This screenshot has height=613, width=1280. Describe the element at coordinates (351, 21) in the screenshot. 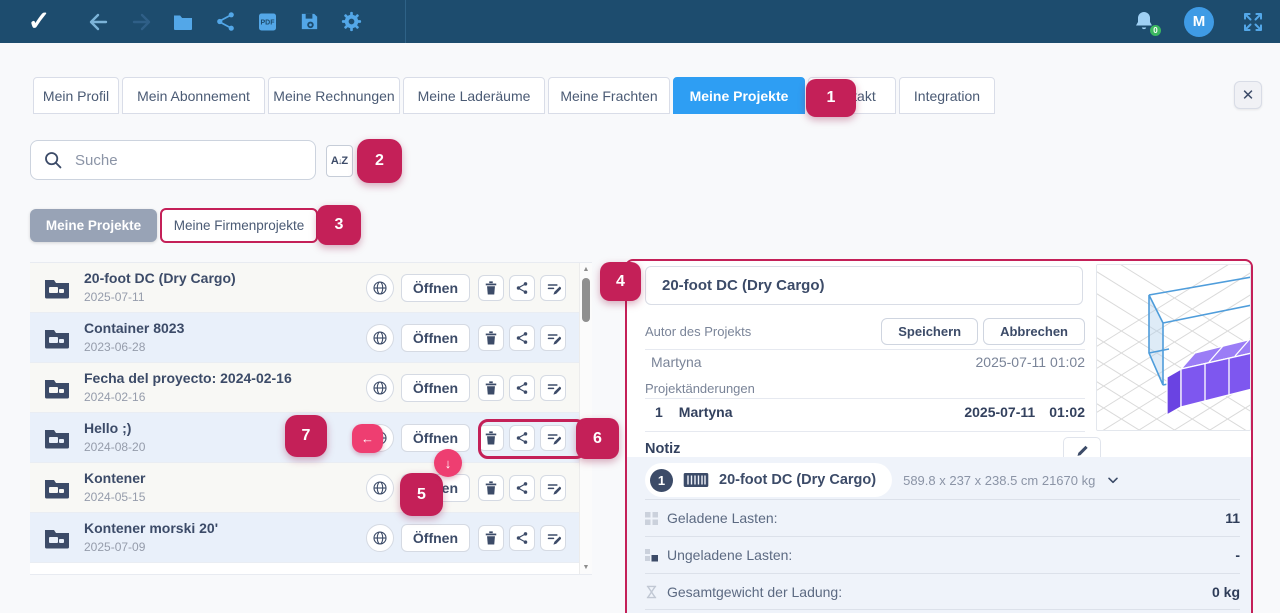

I see `settings-gear-icon` at that location.